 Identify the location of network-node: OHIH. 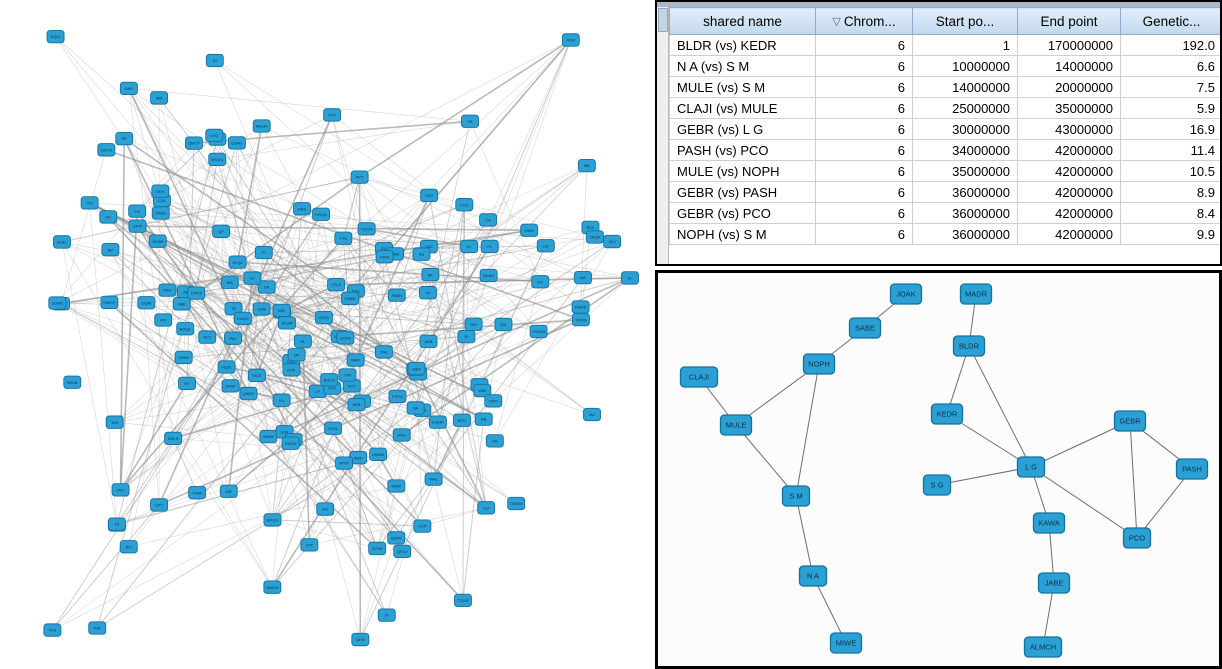
(183, 357).